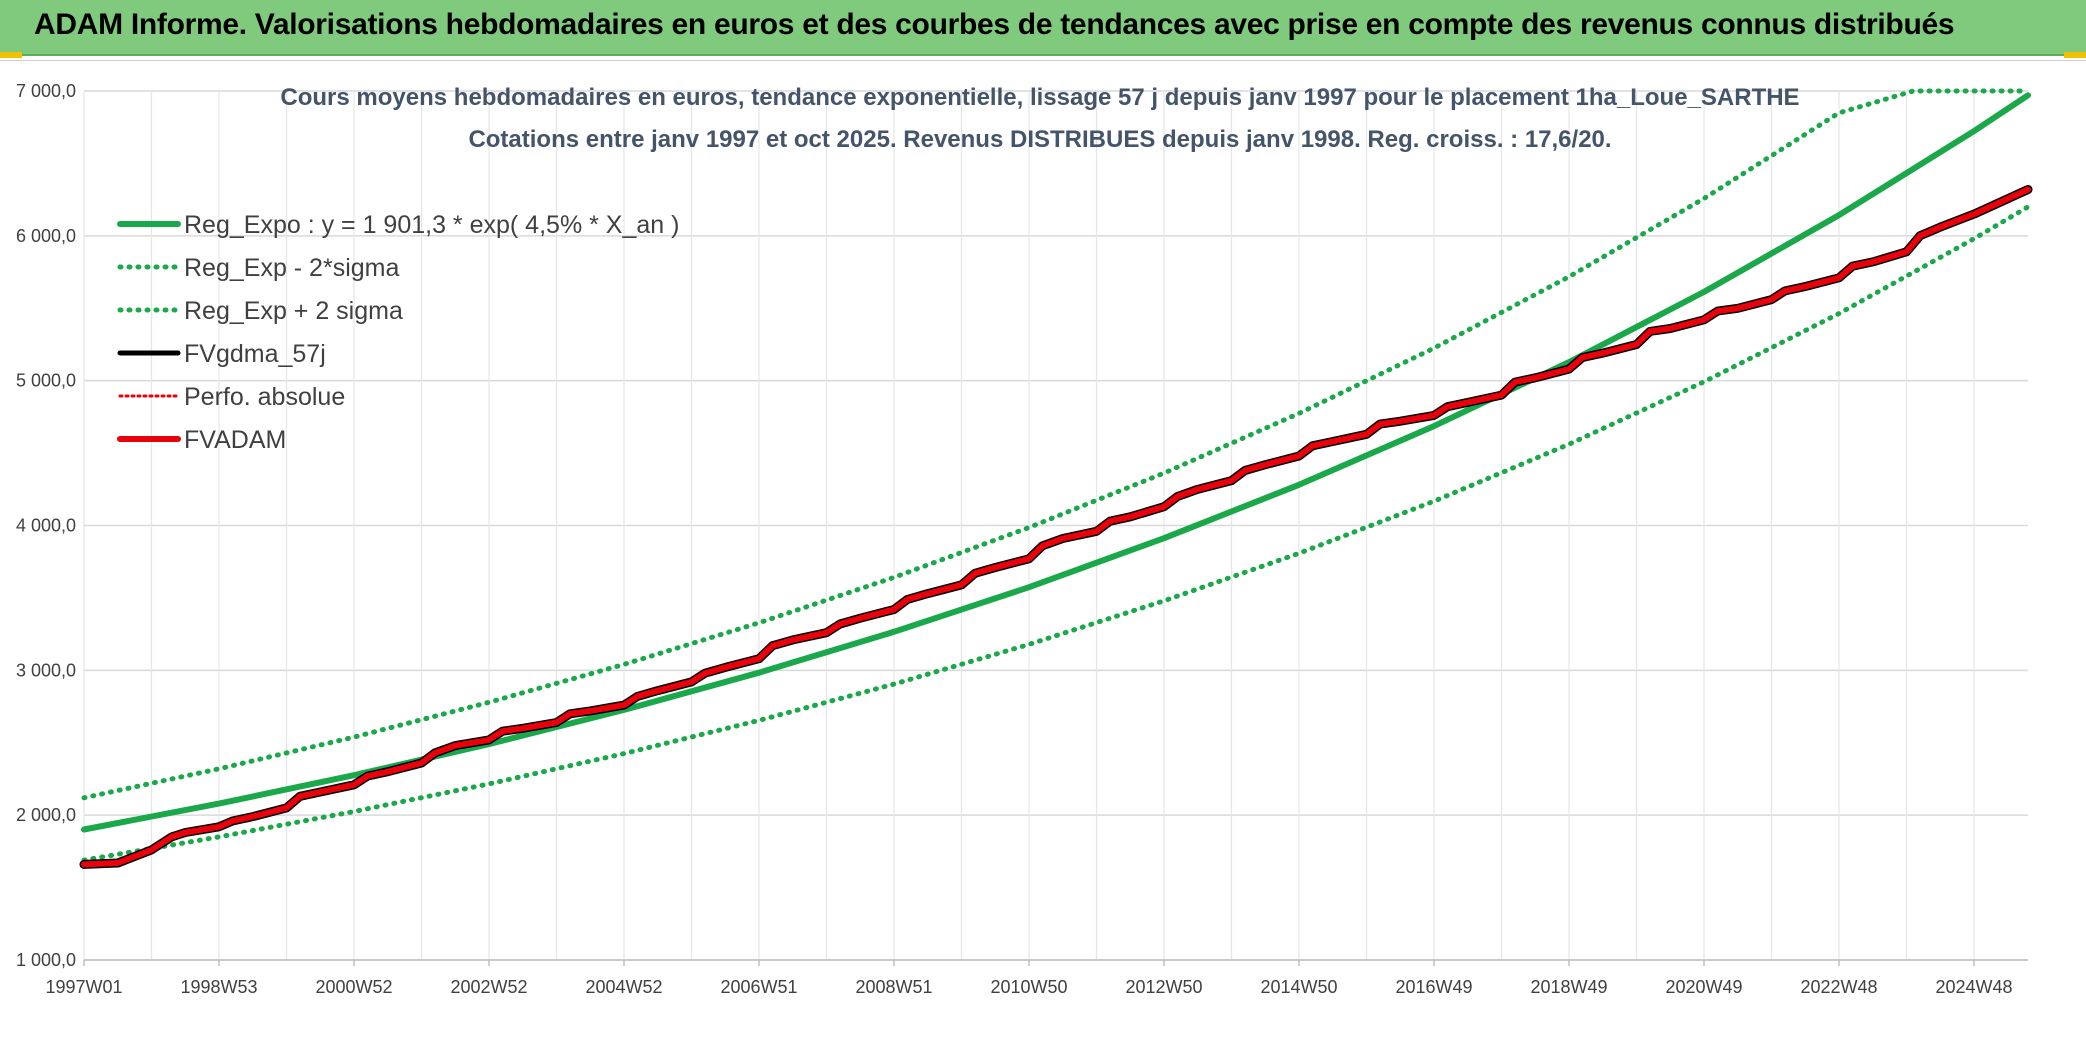 The width and height of the screenshot is (2086, 1037). Describe the element at coordinates (1028, 987) in the screenshot. I see `x-tick-label: 2010W50` at that location.